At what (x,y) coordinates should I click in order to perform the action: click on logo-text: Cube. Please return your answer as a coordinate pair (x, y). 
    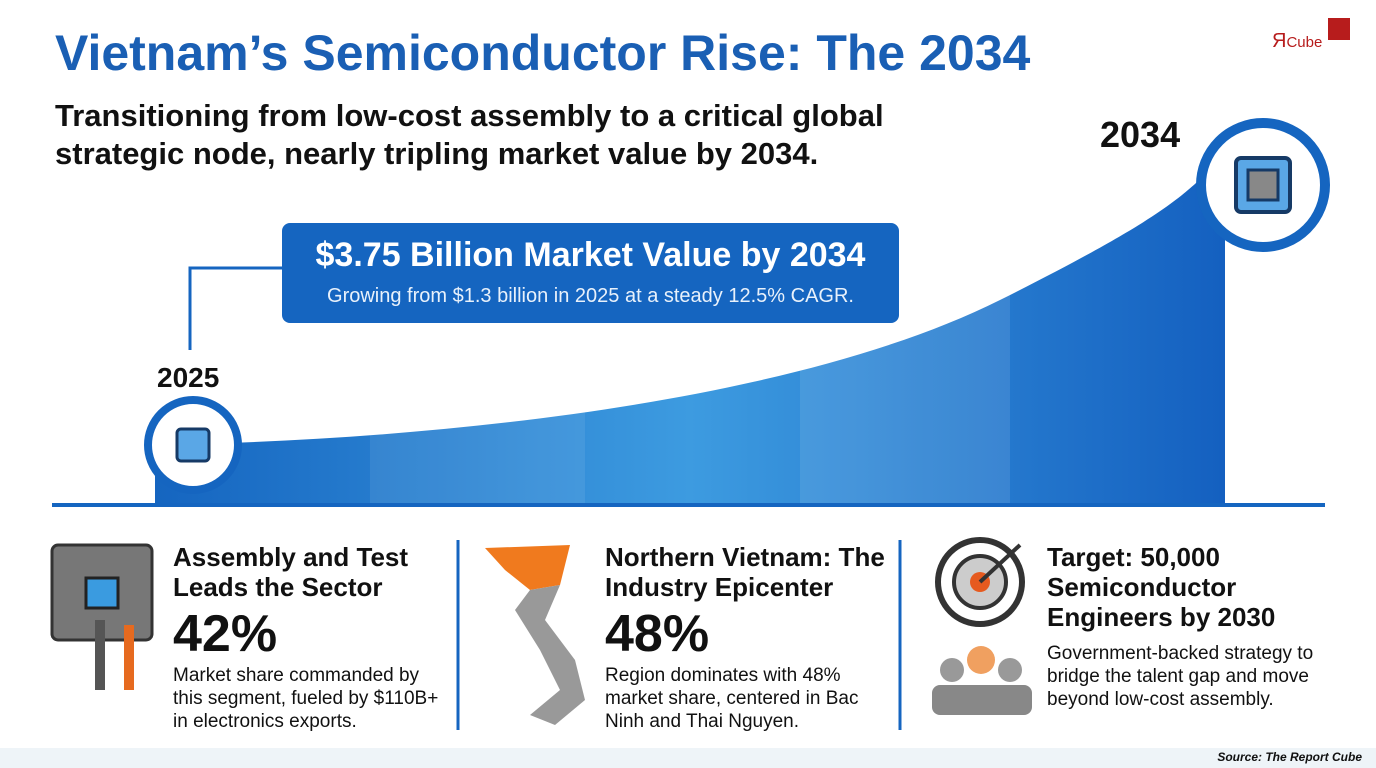
    Looking at the image, I should click on (1304, 42).